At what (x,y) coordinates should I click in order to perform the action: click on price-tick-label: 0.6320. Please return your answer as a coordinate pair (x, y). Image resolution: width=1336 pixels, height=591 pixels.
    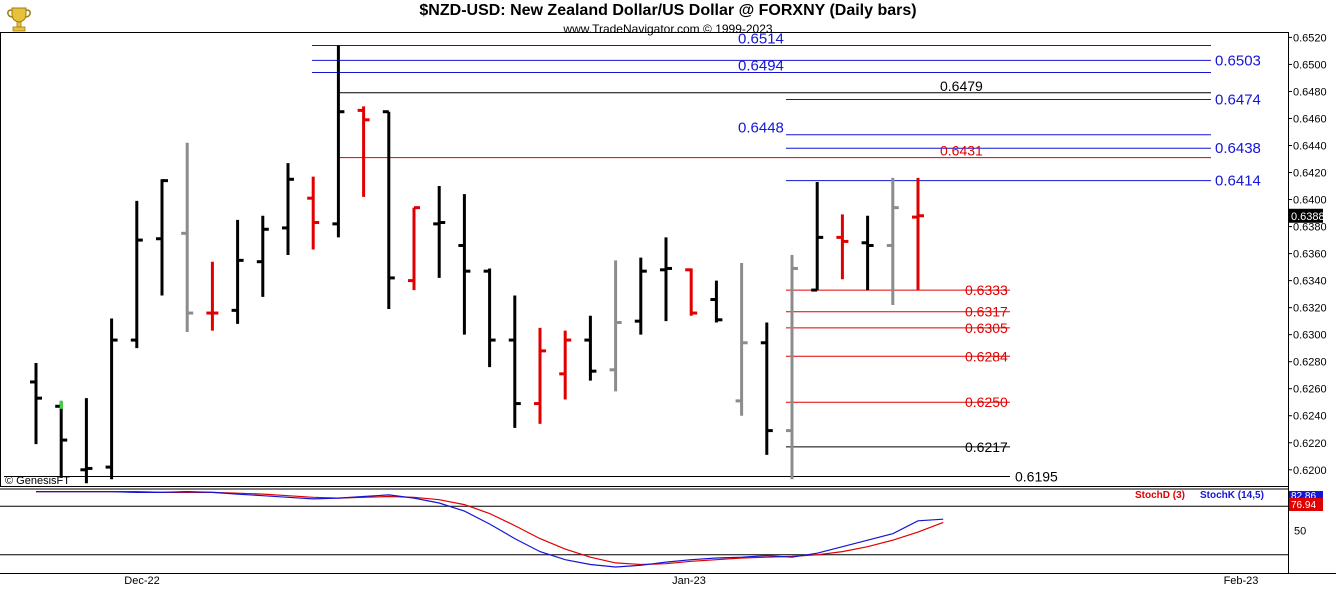
    Looking at the image, I should click on (1310, 309).